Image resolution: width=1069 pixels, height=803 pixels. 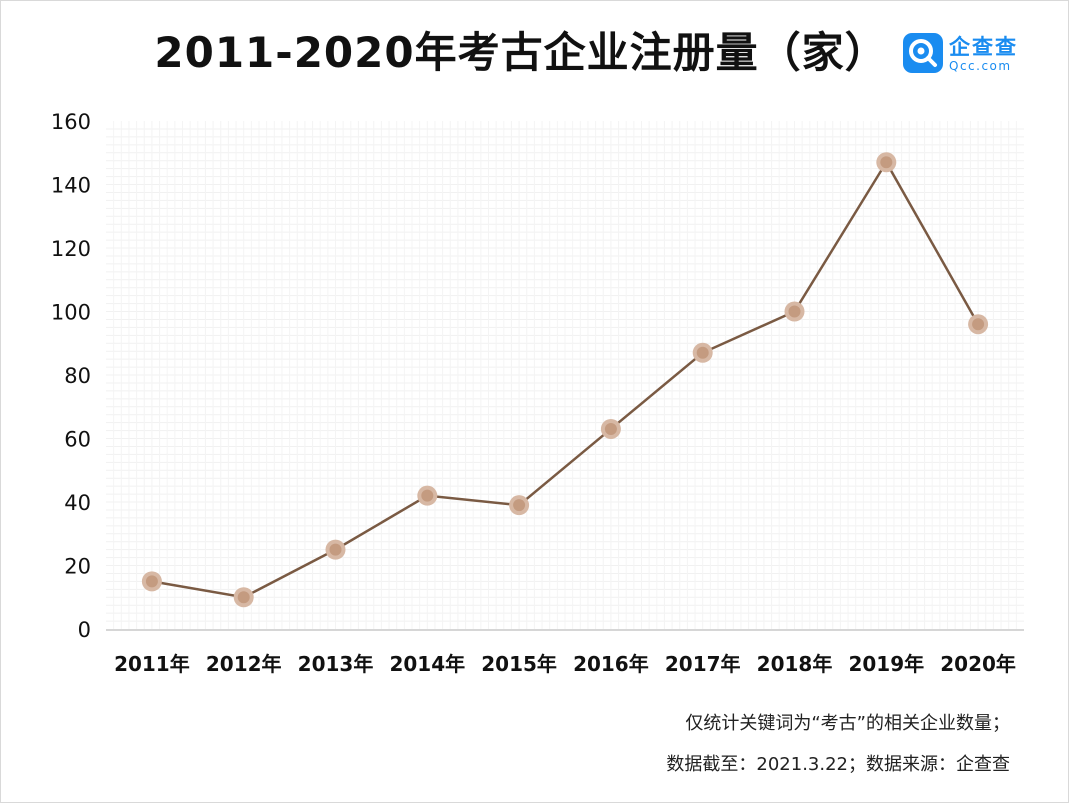 What do you see at coordinates (244, 664) in the screenshot?
I see `x-tick-label: 2012年` at bounding box center [244, 664].